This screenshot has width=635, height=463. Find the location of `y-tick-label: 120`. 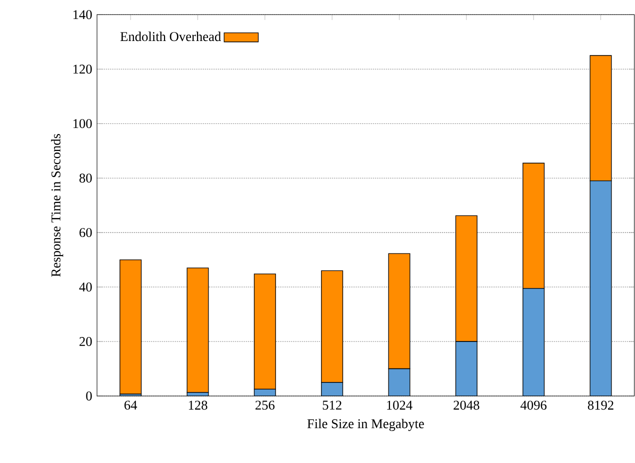

y-tick-label: 120 is located at coordinates (82, 69).